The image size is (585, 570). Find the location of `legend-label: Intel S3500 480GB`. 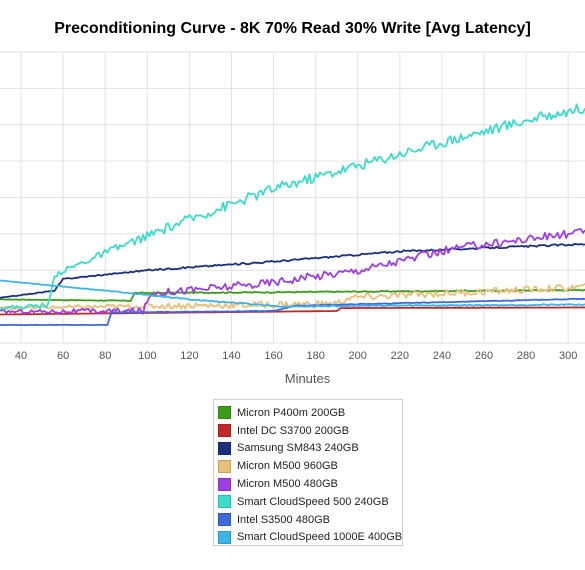

legend-label: Intel S3500 480GB is located at coordinates (283, 519).